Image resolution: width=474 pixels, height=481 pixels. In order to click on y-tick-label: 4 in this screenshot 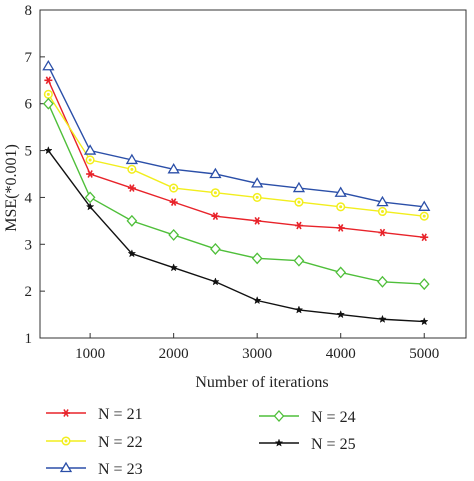, I will do `click(29, 198)`.